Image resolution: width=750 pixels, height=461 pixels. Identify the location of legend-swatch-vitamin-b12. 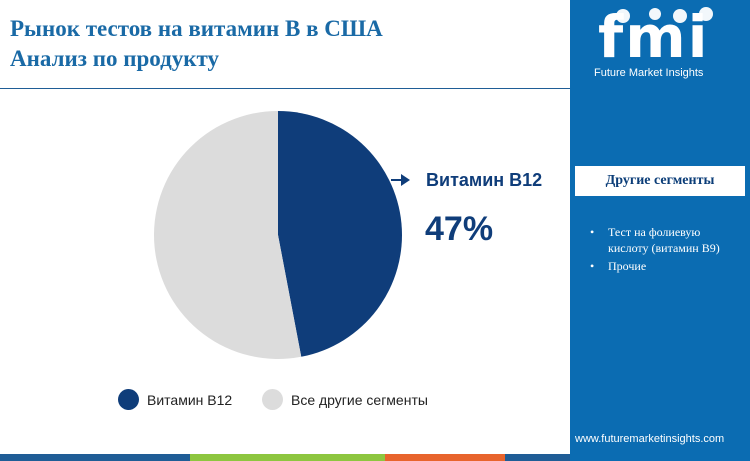
(128, 399).